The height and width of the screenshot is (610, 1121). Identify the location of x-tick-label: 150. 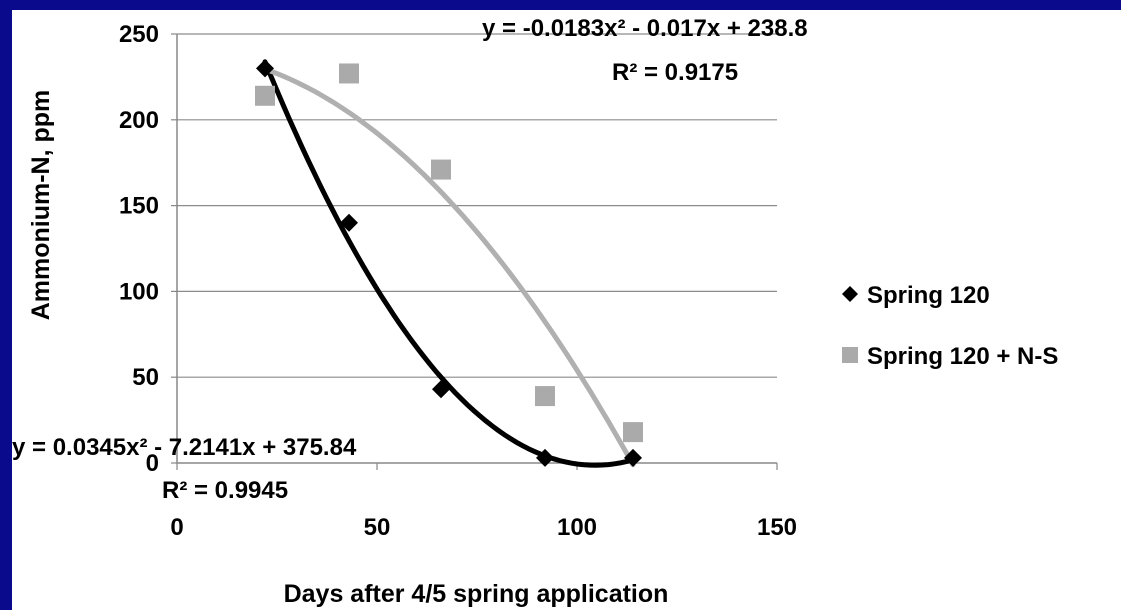
(777, 527).